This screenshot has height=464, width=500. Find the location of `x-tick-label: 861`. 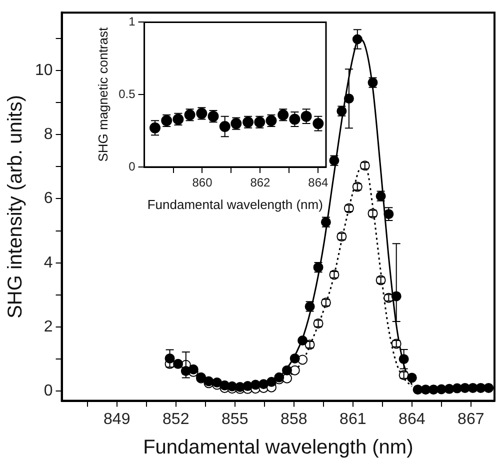

x-tick-label: 861 is located at coordinates (353, 419).